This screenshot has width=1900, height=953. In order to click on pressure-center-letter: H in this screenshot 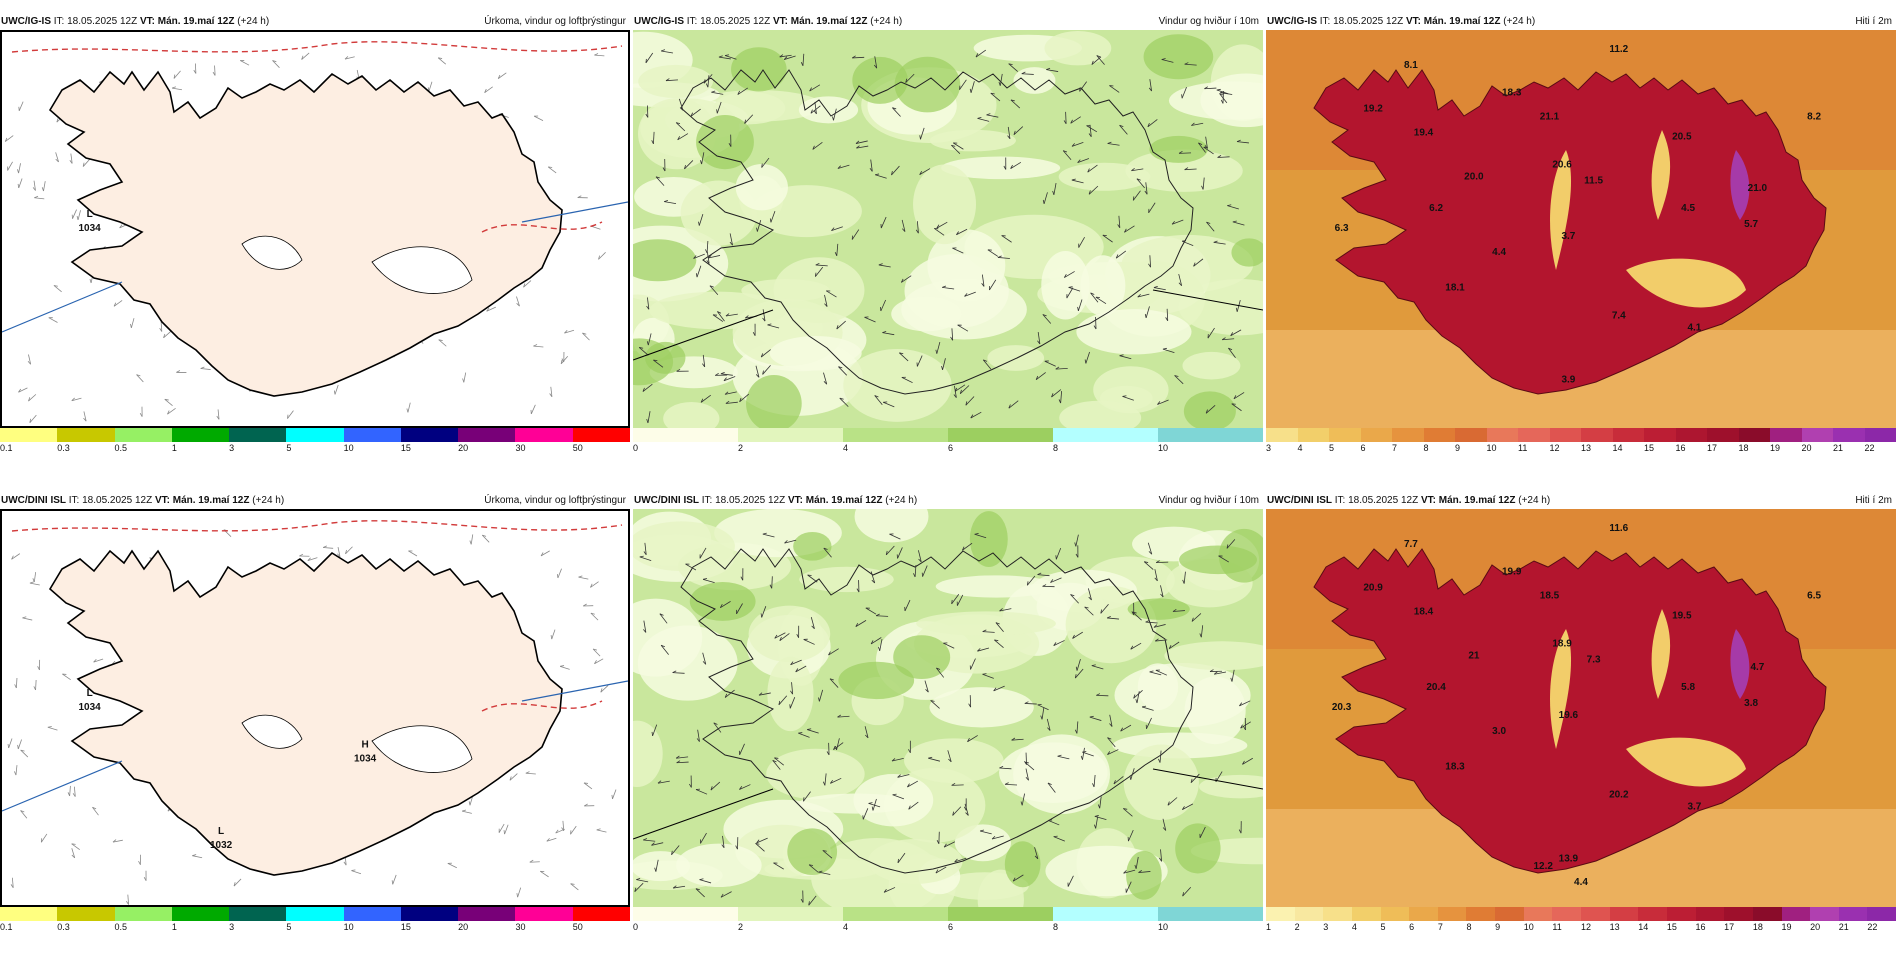, I will do `click(364, 744)`.